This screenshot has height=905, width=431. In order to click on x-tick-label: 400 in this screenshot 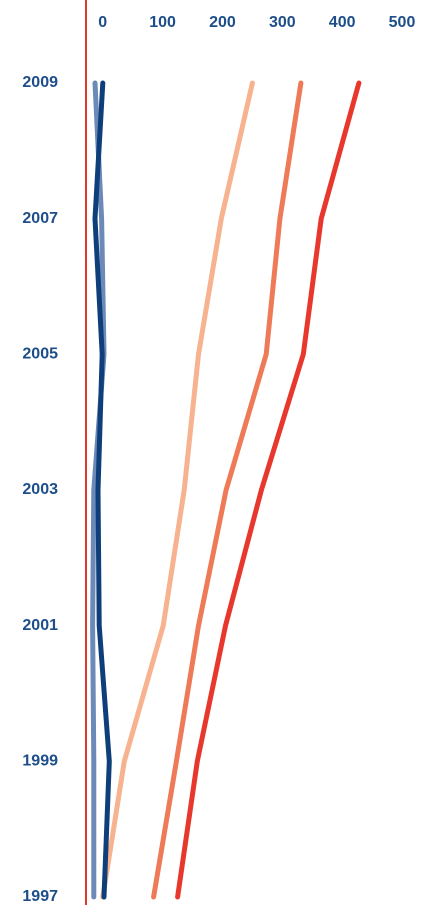, I will do `click(342, 22)`.